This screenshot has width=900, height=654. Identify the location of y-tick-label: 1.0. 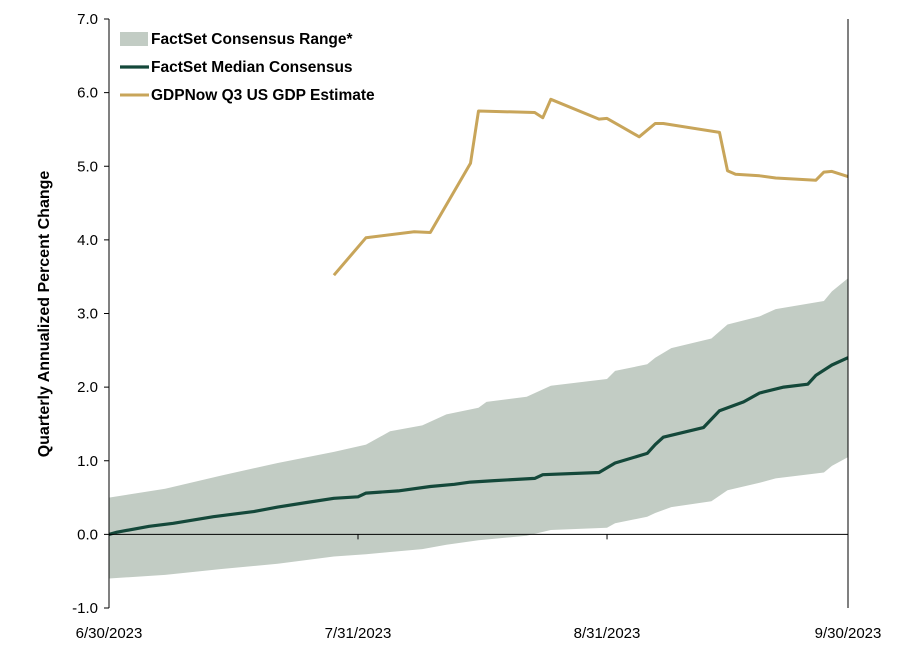
(87, 461).